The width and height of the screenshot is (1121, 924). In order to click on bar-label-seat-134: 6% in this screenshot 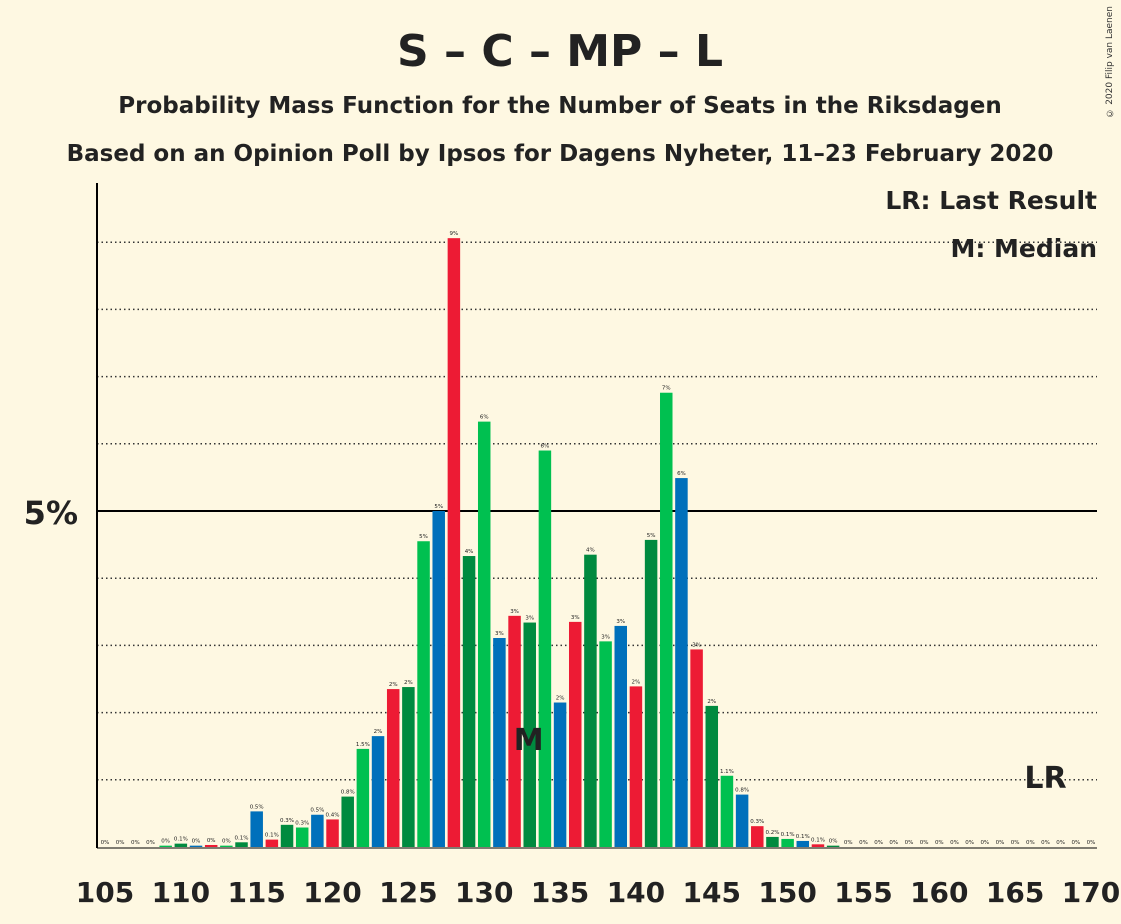, I will do `click(545, 447)`.